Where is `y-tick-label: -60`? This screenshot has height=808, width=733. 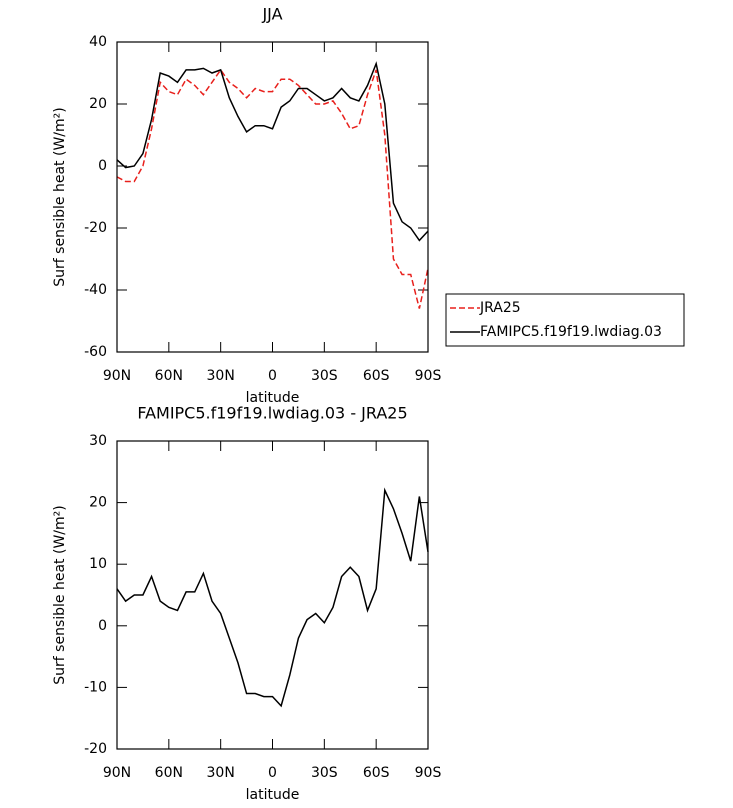
y-tick-label: -60 is located at coordinates (95, 352).